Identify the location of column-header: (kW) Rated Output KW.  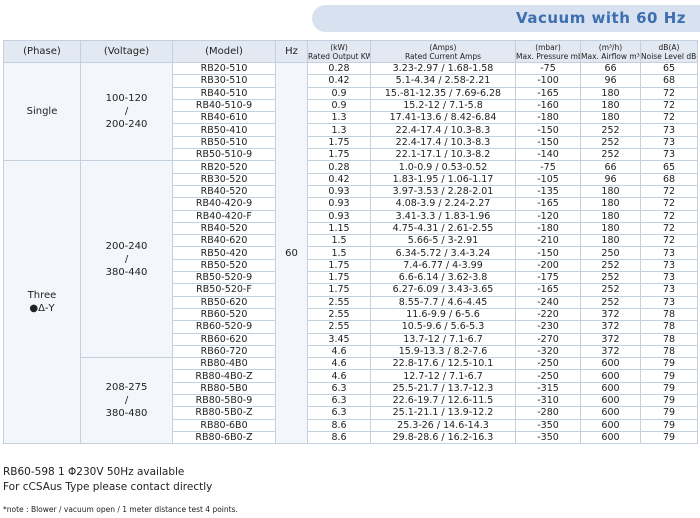
(339, 51).